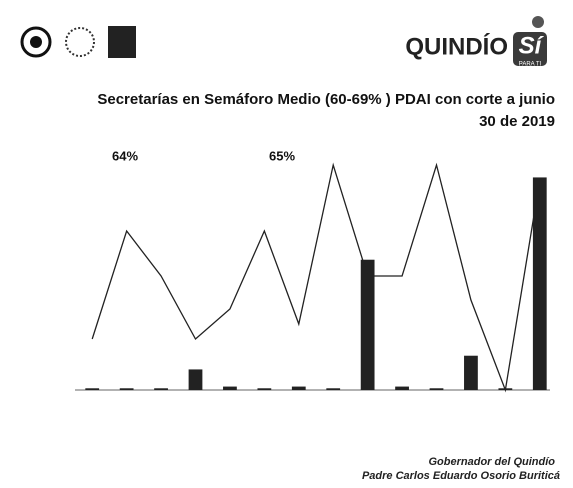 This screenshot has height=488, width=573. What do you see at coordinates (532, 45) in the screenshot?
I see `brand-badge: Sí` at bounding box center [532, 45].